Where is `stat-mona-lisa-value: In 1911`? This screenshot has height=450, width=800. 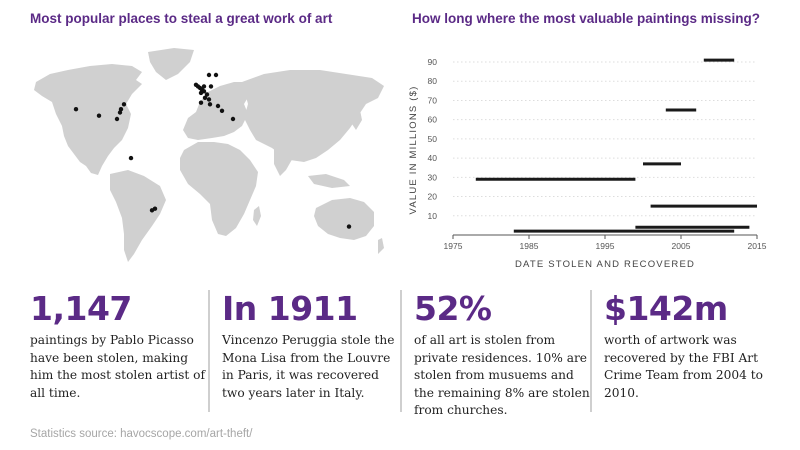 stat-mona-lisa-value: In 1911 is located at coordinates (290, 308).